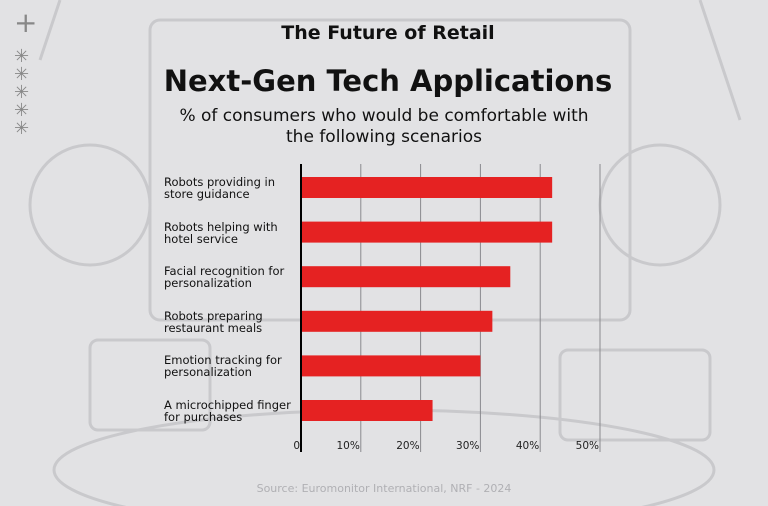 Image resolution: width=768 pixels, height=506 pixels. I want to click on category-label: Emotion tracking for personalization, so click(231, 366).